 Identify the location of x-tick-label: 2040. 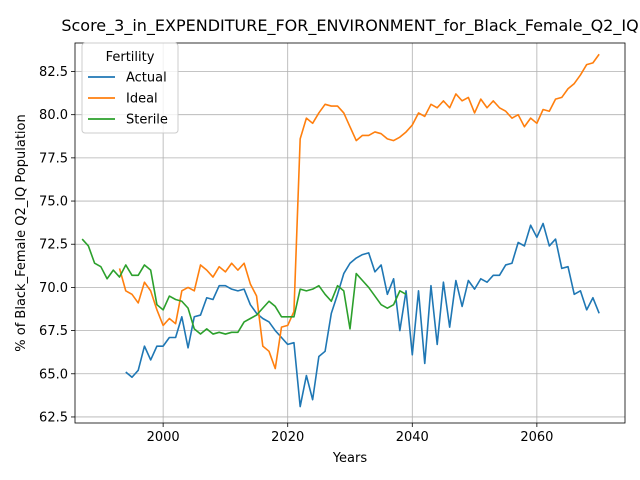
(412, 437).